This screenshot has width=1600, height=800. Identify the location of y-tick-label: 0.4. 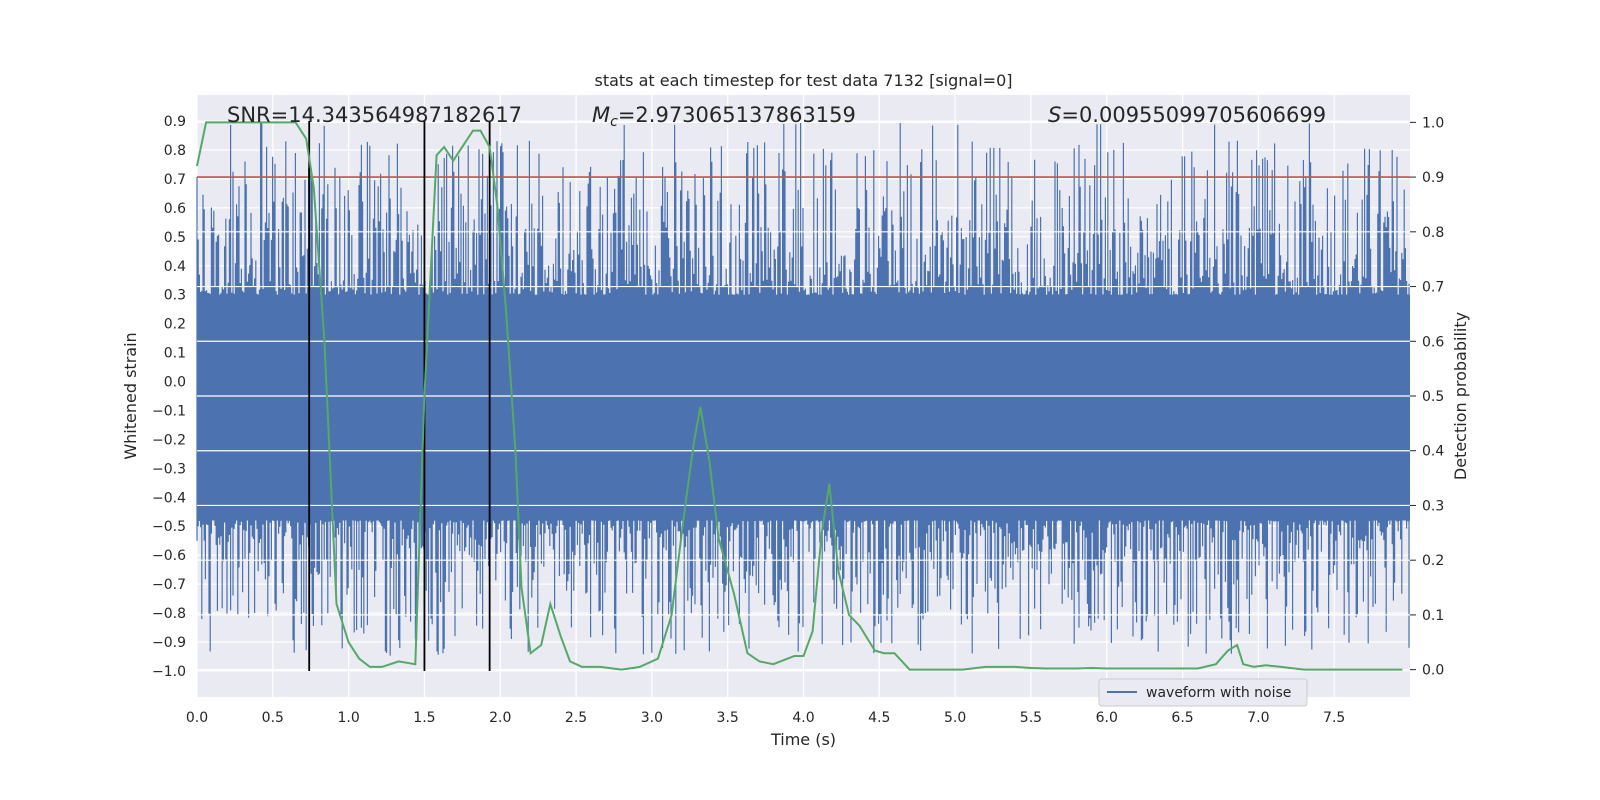
(175, 267).